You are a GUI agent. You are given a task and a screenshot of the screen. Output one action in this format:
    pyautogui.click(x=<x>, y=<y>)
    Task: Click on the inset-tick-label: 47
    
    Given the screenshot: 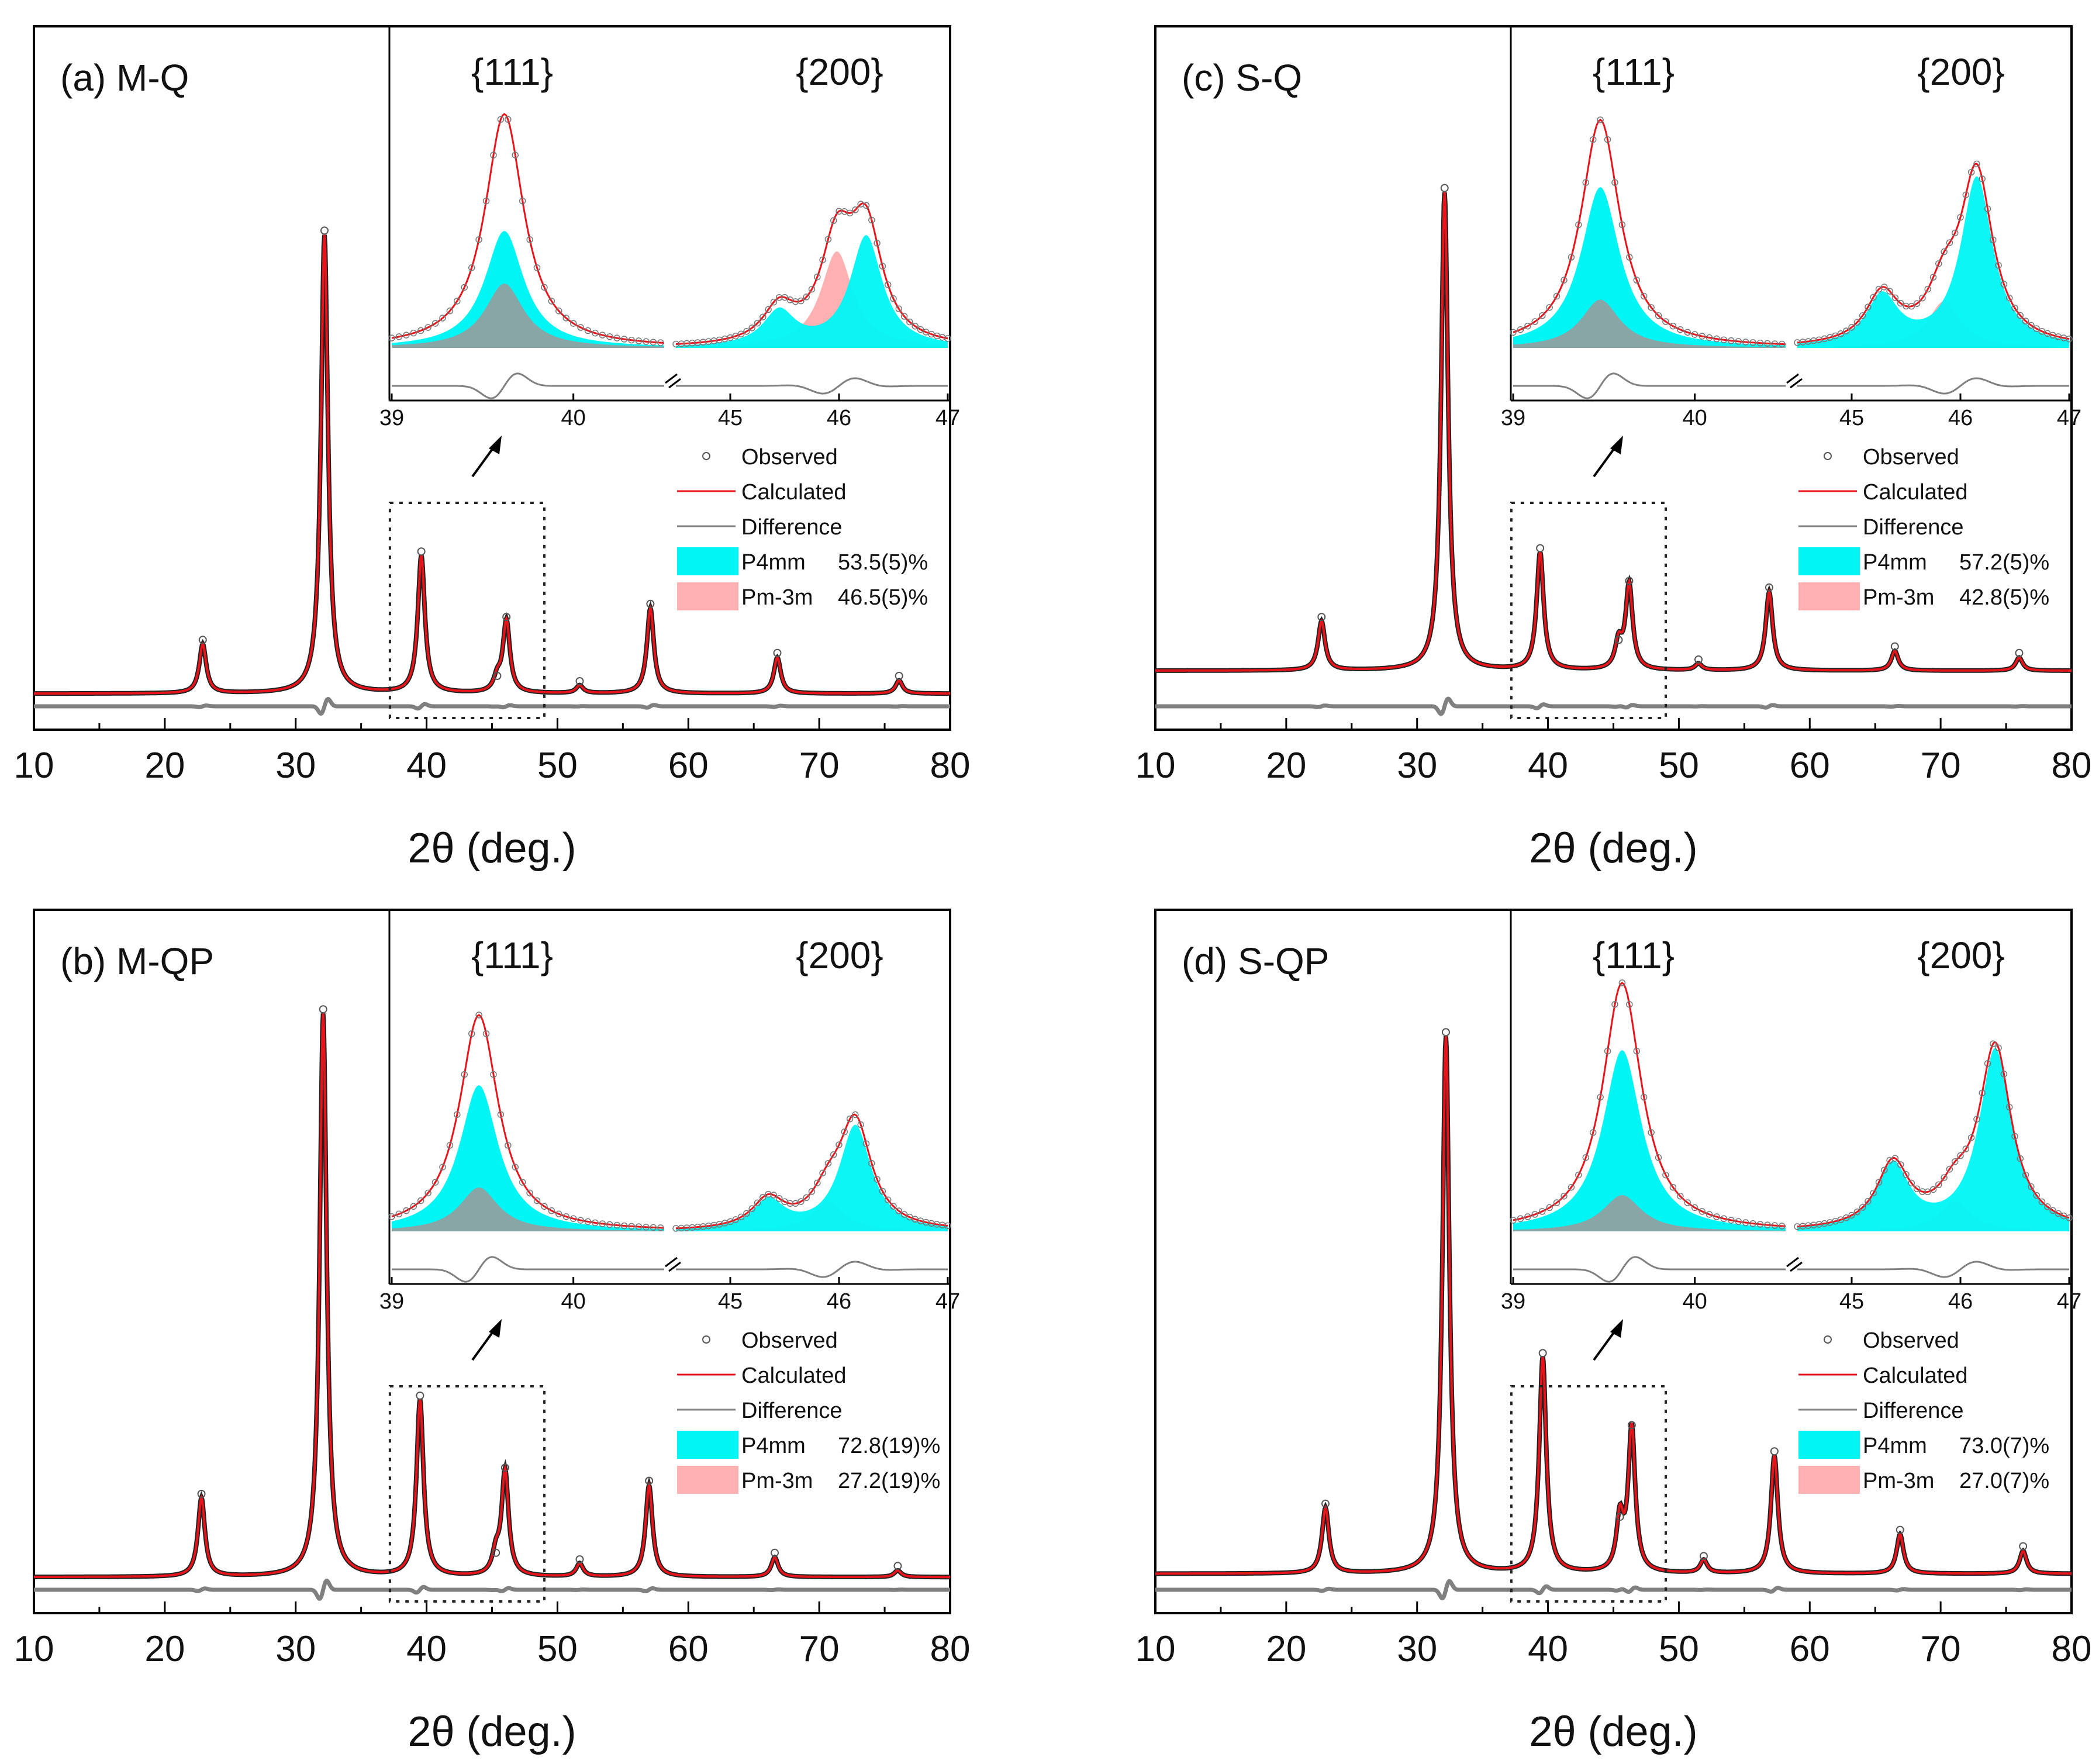 What is the action you would take?
    pyautogui.click(x=947, y=1301)
    